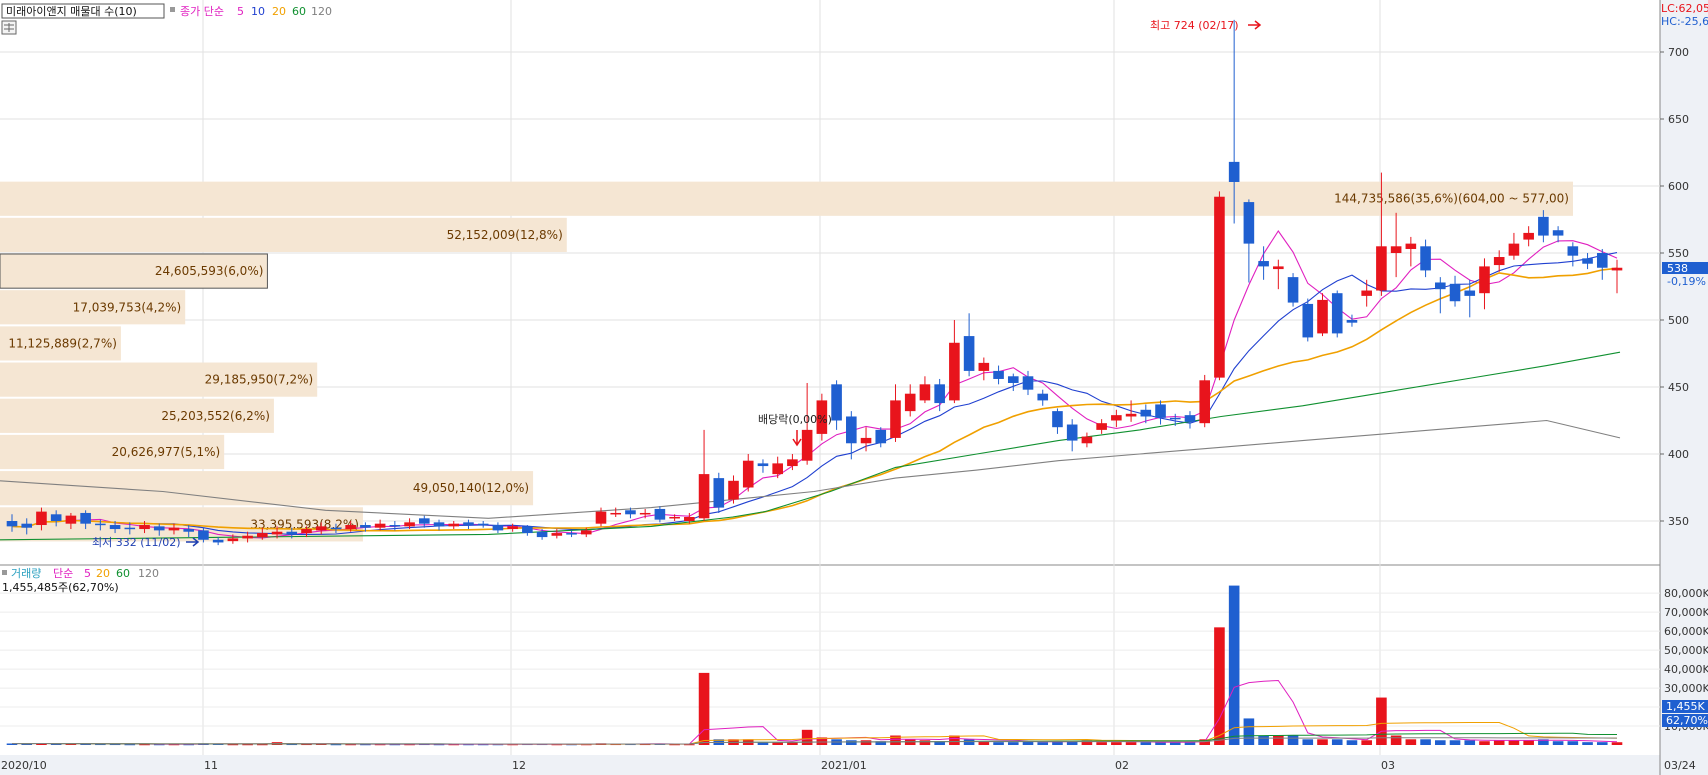  Describe the element at coordinates (172, 9) in the screenshot. I see `legend-marker` at that location.